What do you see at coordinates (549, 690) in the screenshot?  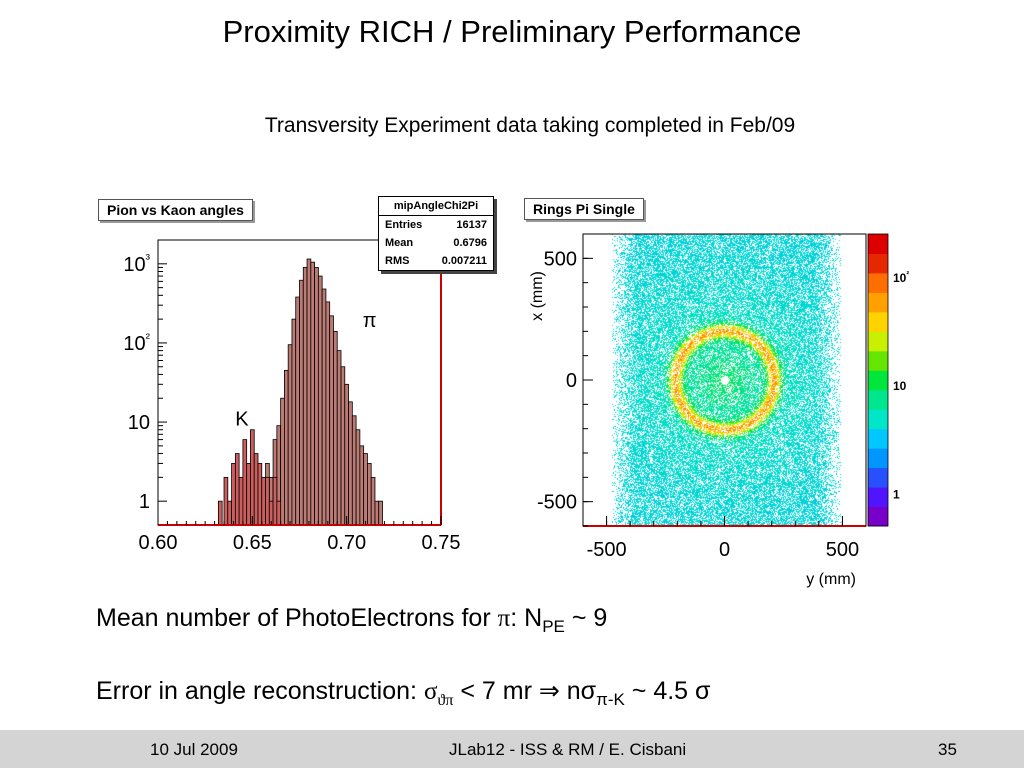 I see `implies-icon: ⇒` at bounding box center [549, 690].